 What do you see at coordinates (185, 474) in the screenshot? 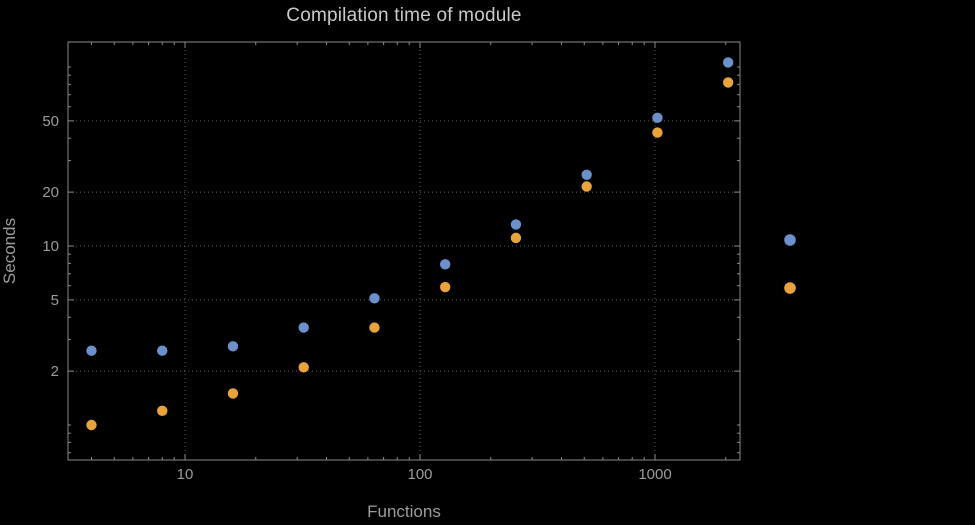
I see `x-tick-label: 10` at bounding box center [185, 474].